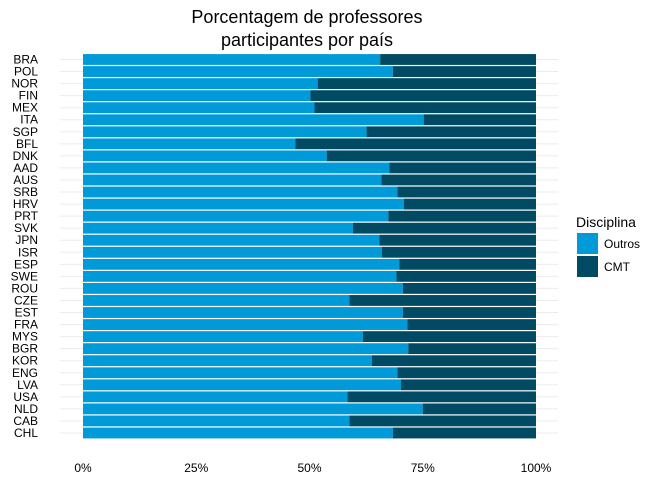 The height and width of the screenshot is (480, 672). What do you see at coordinates (223, 337) in the screenshot?
I see `bar-mys-outros` at bounding box center [223, 337].